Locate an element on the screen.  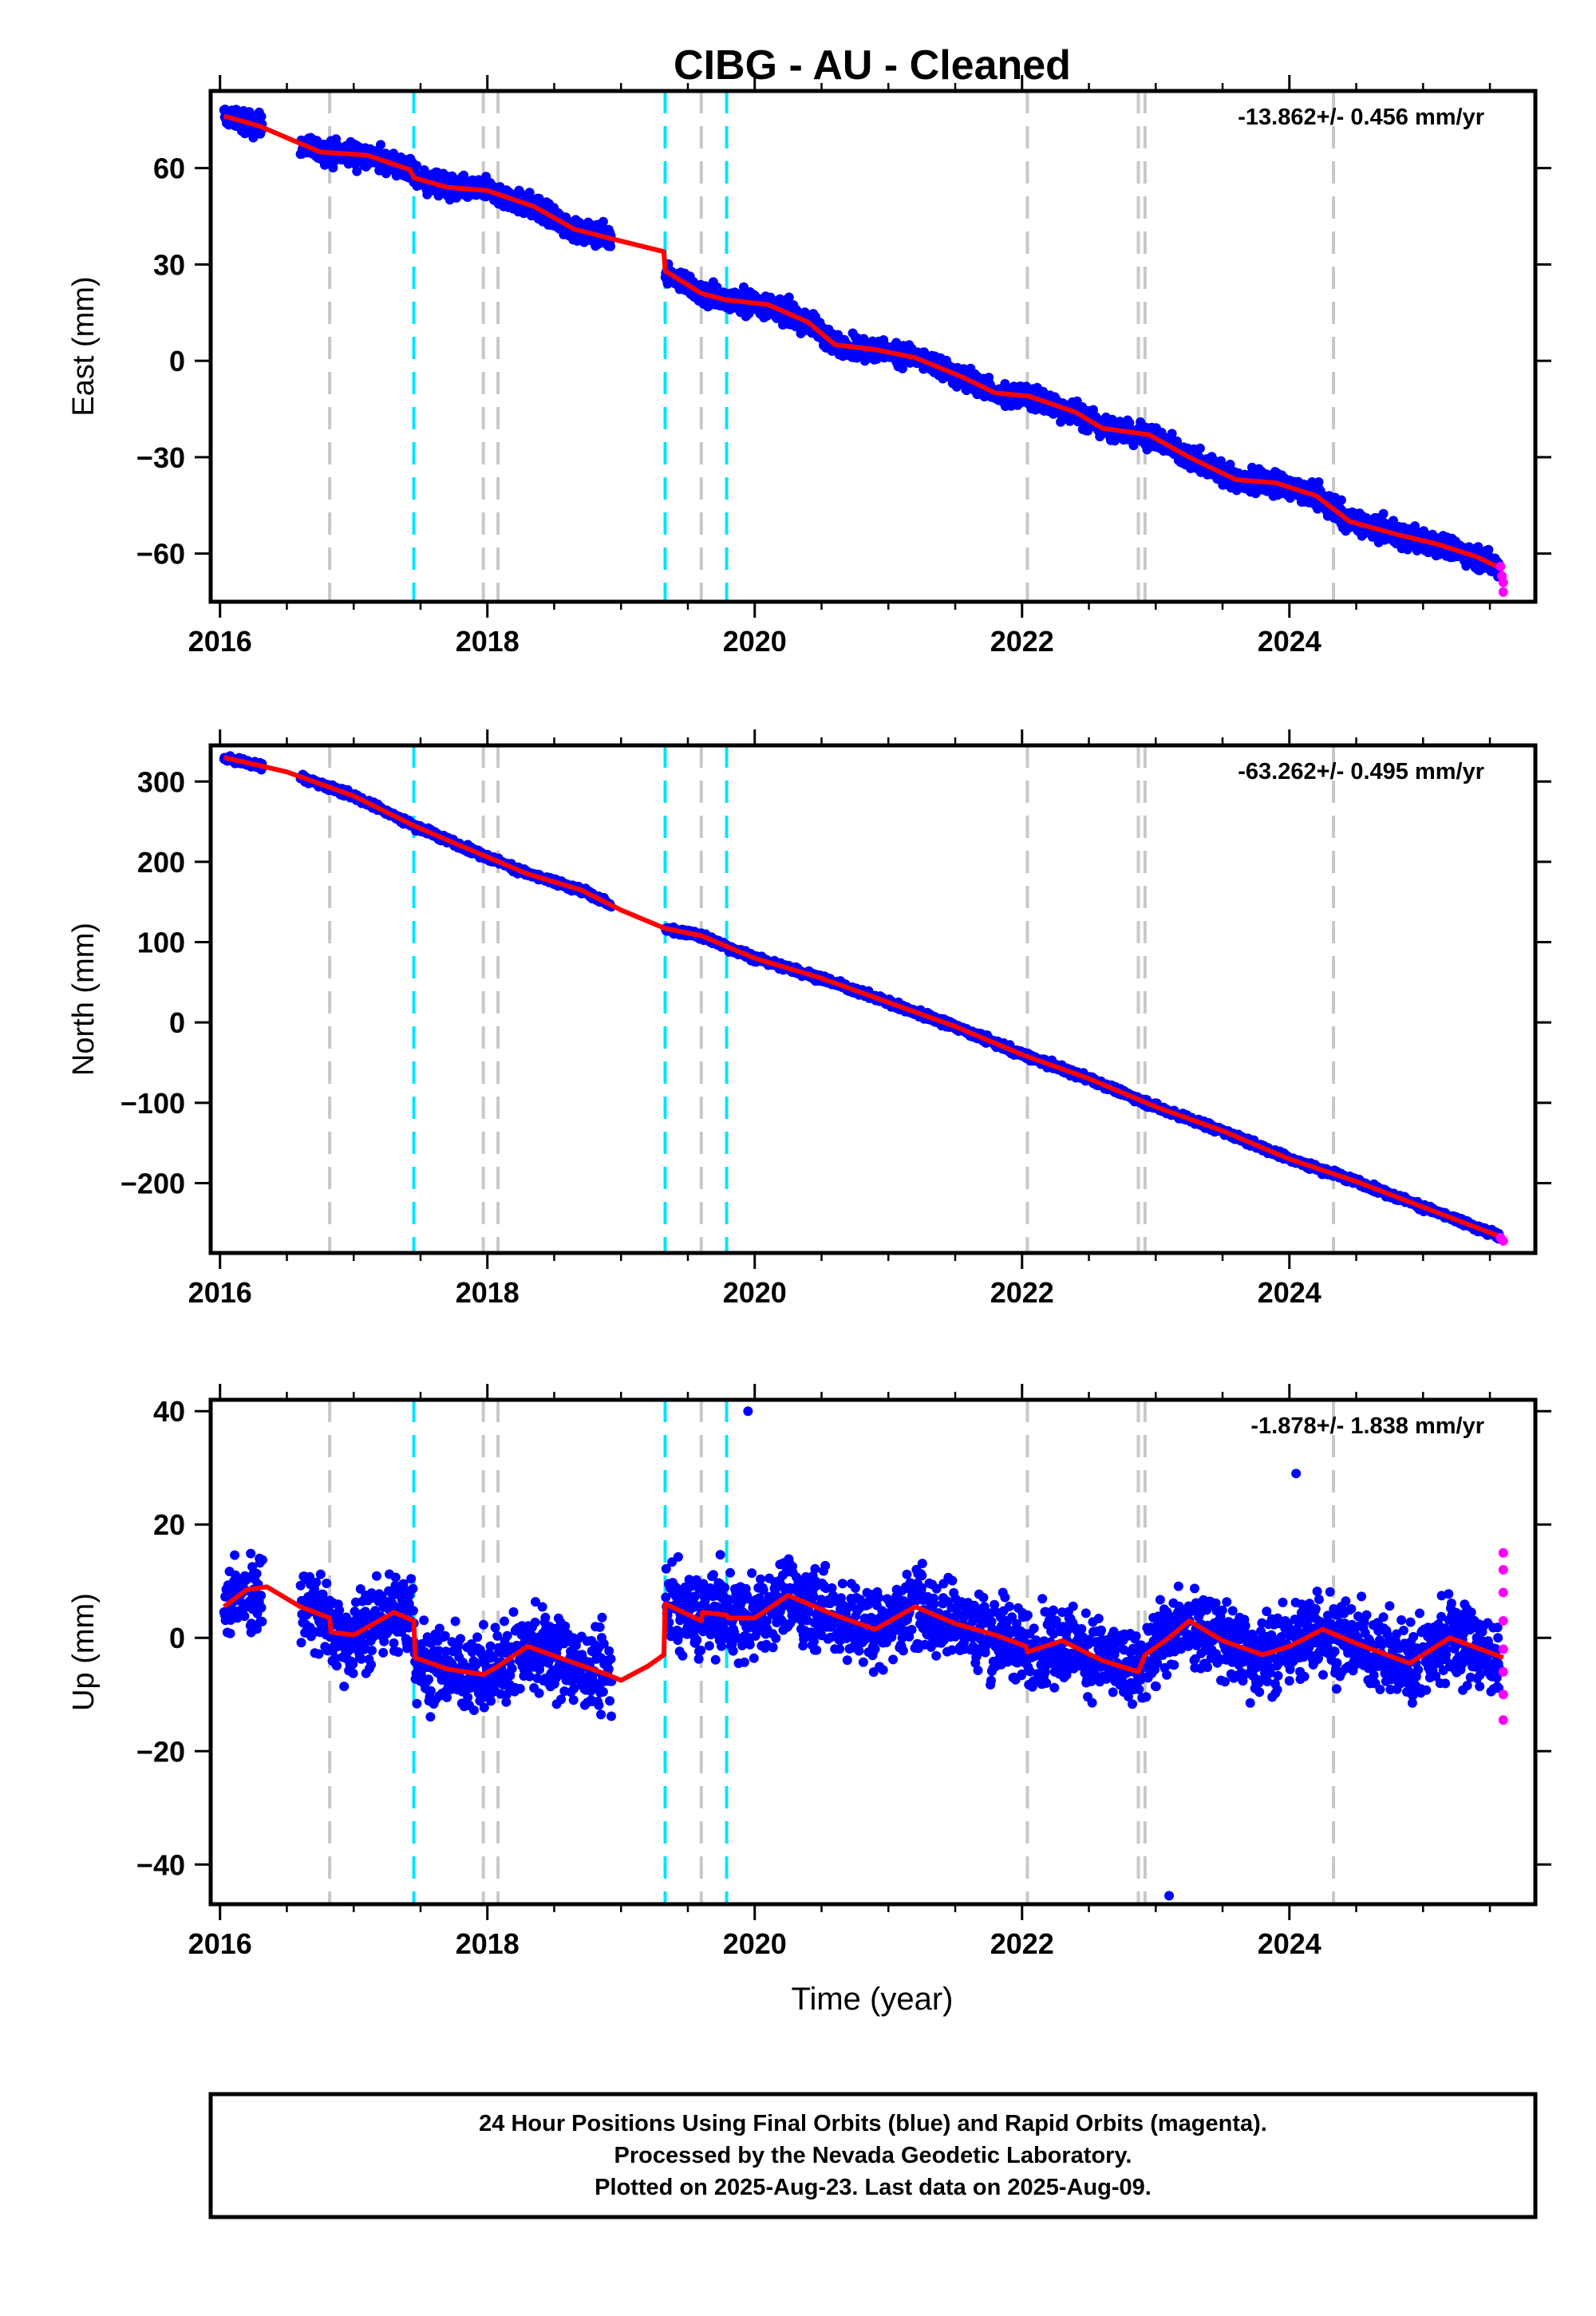
y-axis-label: East (mm) is located at coordinates (84, 346).